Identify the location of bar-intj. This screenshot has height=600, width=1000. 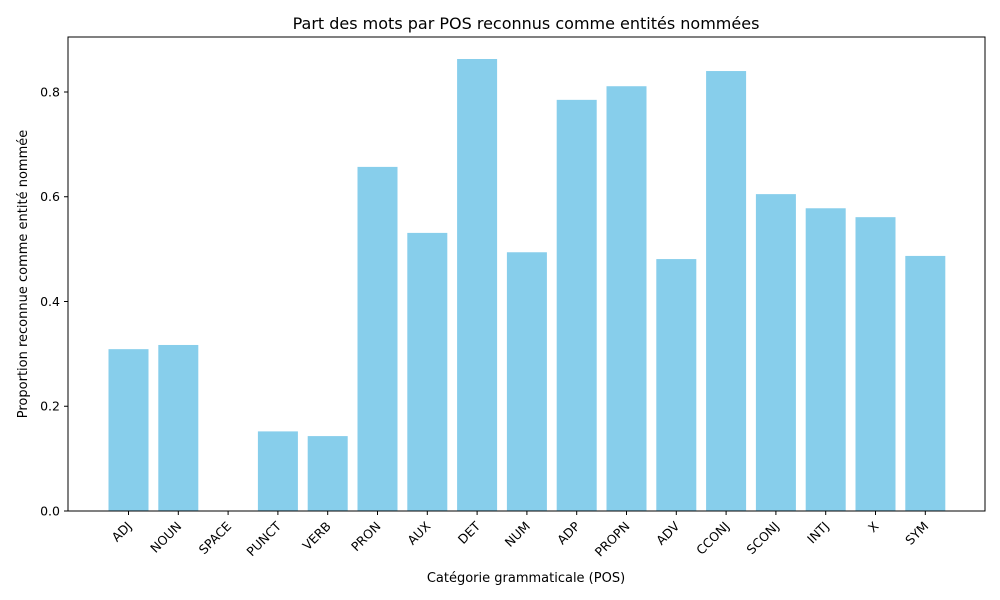
(825, 359).